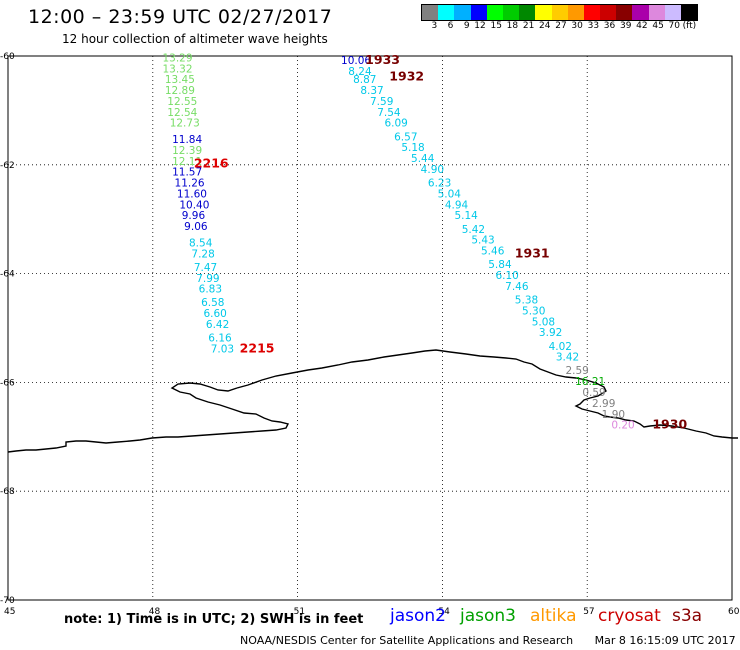  What do you see at coordinates (450, 26) in the screenshot?
I see `color-scale-label: 6` at bounding box center [450, 26].